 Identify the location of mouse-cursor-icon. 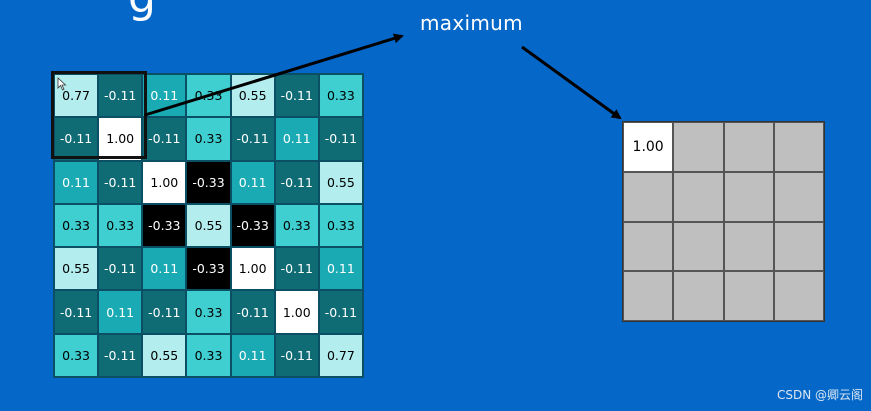
(62, 84).